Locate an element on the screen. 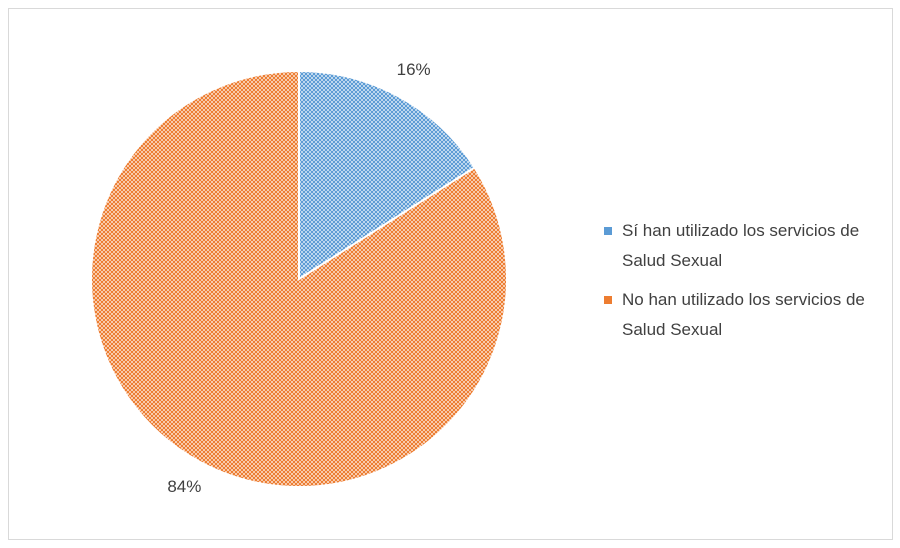 The image size is (900, 548). data-label: 84% is located at coordinates (184, 486).